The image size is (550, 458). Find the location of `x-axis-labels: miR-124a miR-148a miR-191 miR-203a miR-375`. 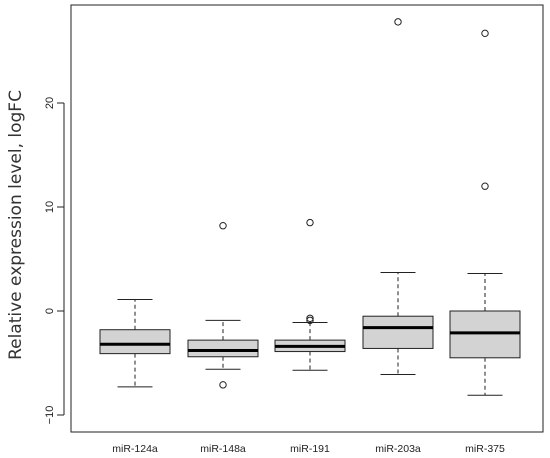

x-axis-labels: miR-124a miR-148a miR-191 miR-203a miR-375 is located at coordinates (308, 449).